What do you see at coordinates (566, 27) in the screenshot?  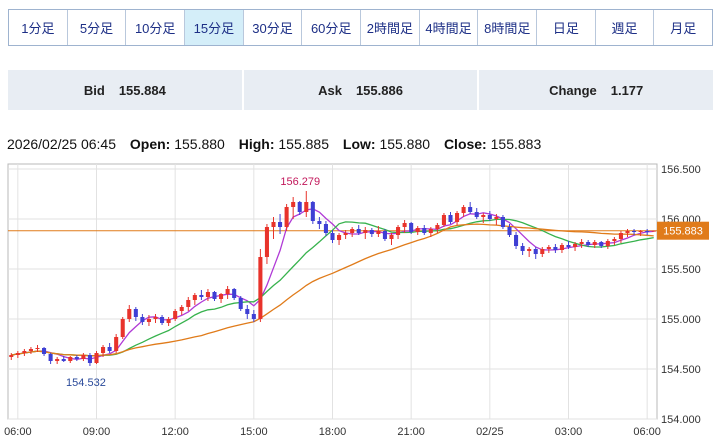 I see `tab-timeframe: 日足` at bounding box center [566, 27].